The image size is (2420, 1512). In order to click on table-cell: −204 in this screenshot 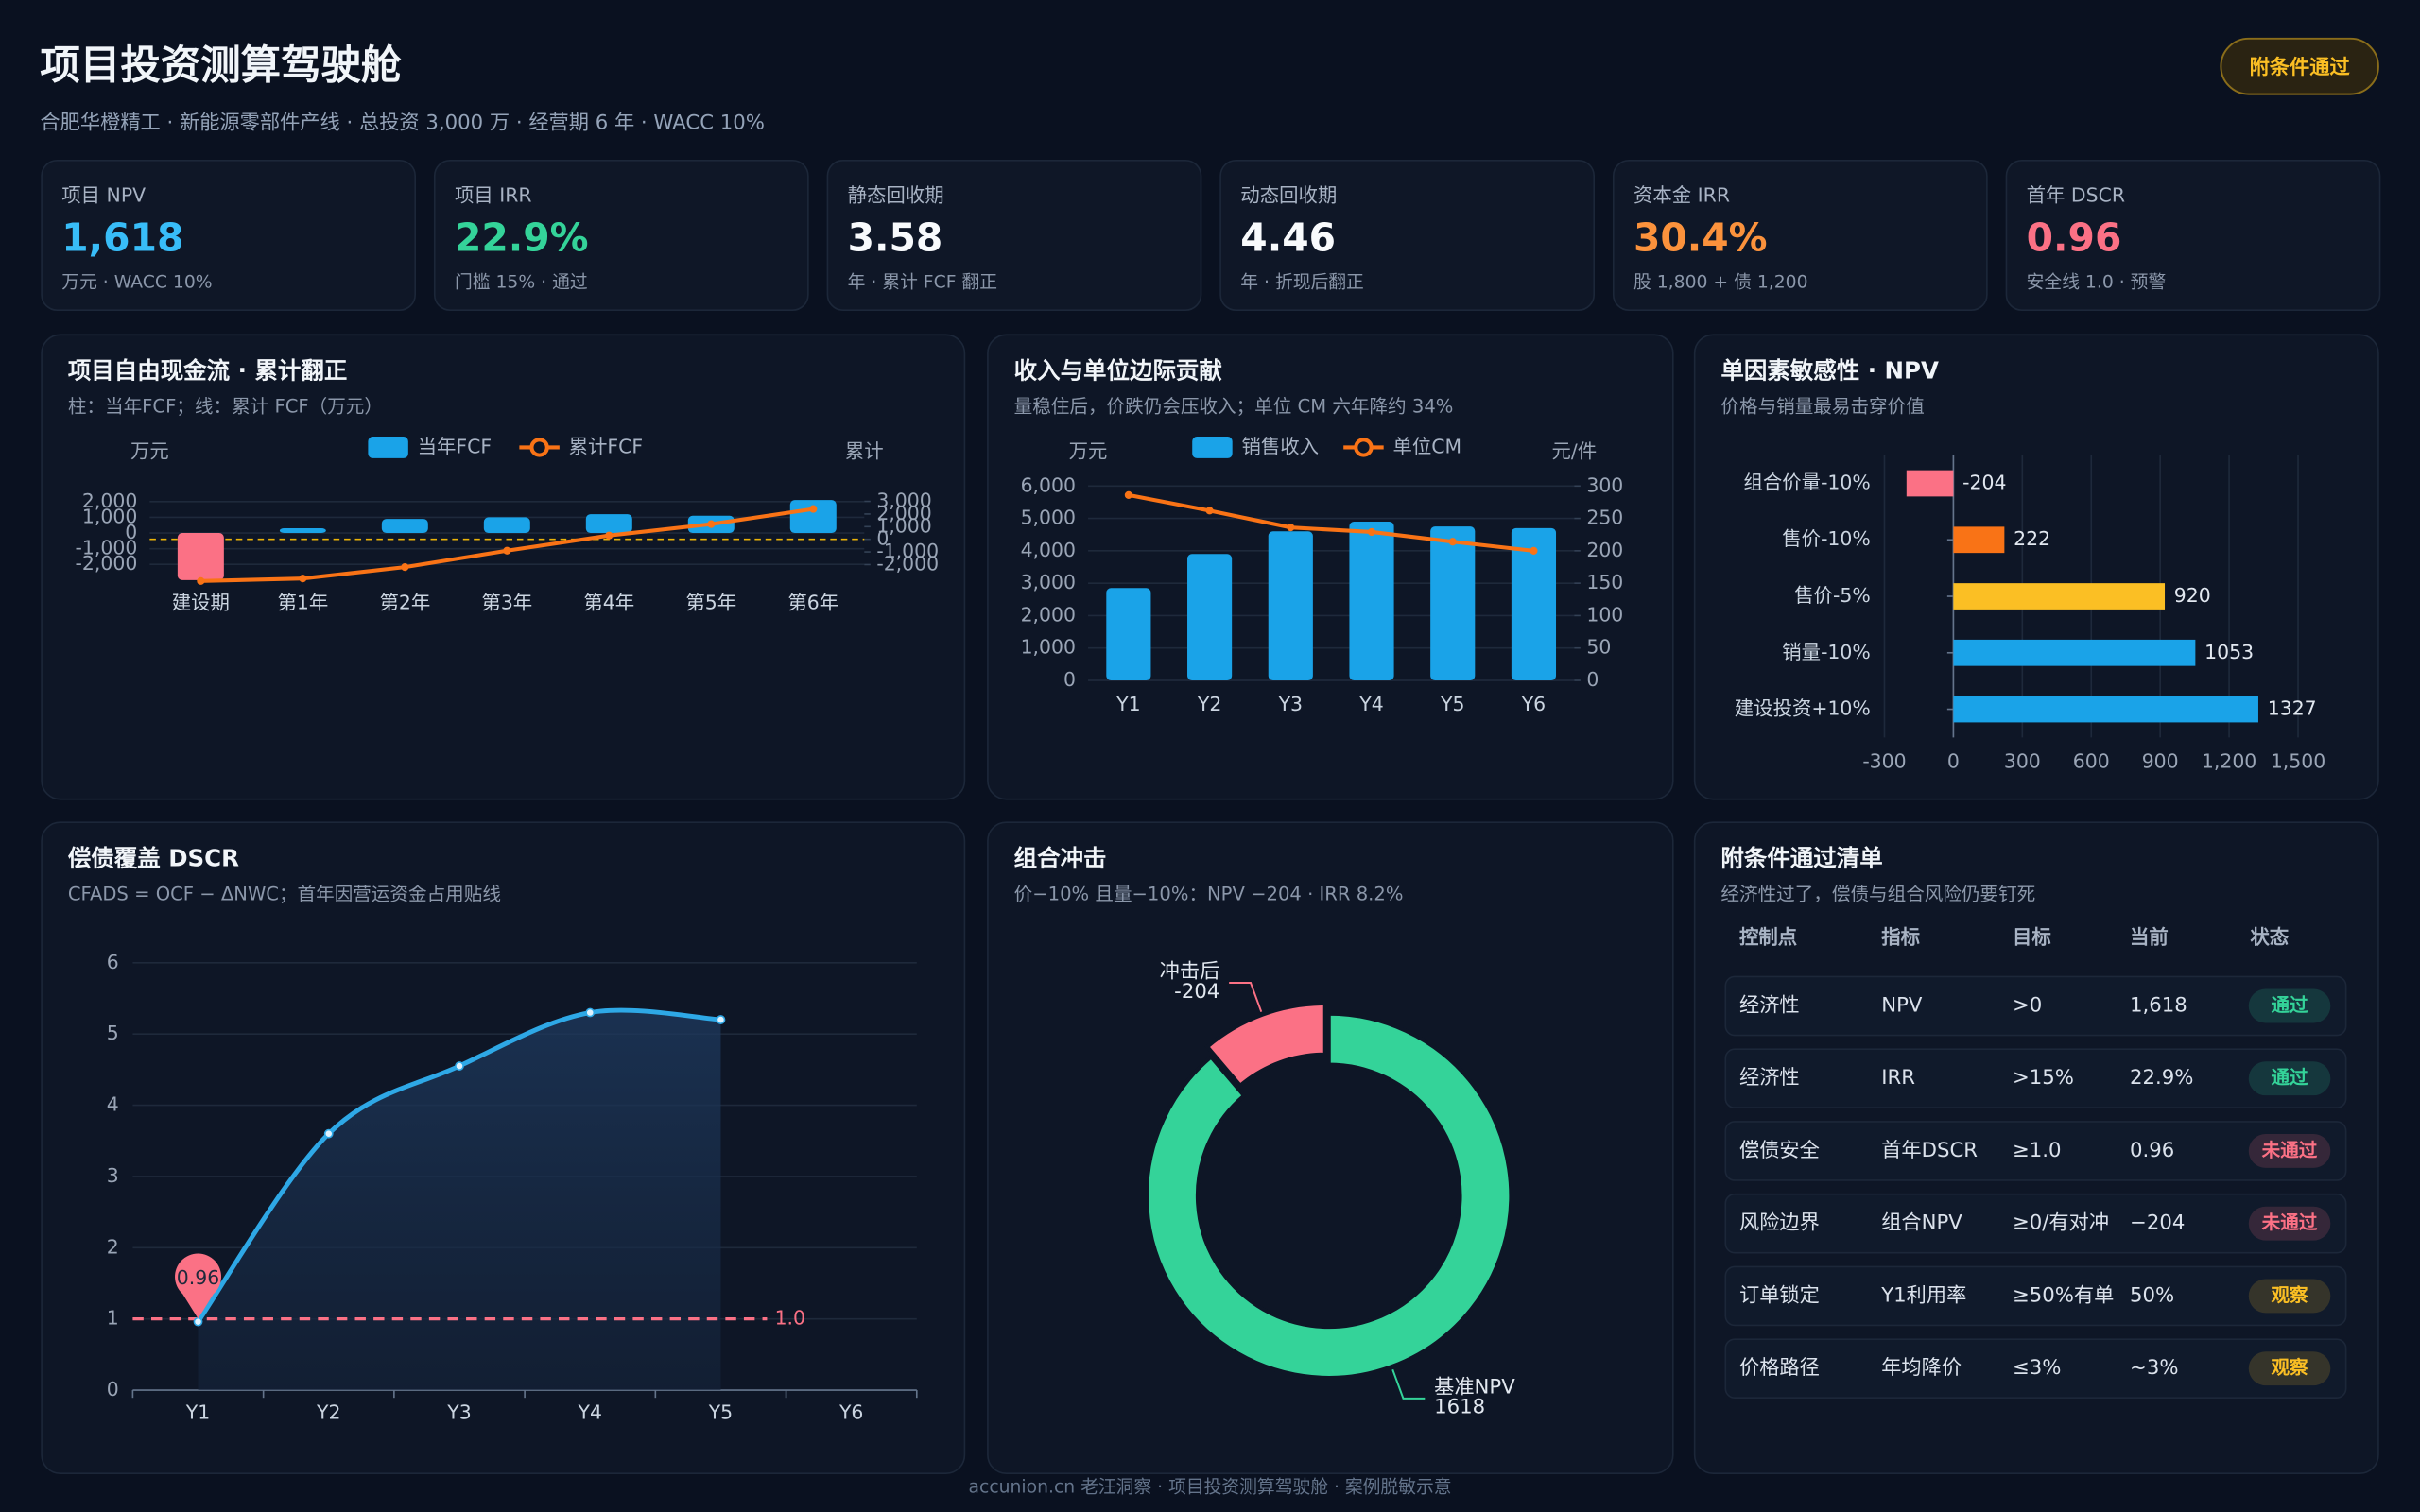, I will do `click(2157, 1223)`.